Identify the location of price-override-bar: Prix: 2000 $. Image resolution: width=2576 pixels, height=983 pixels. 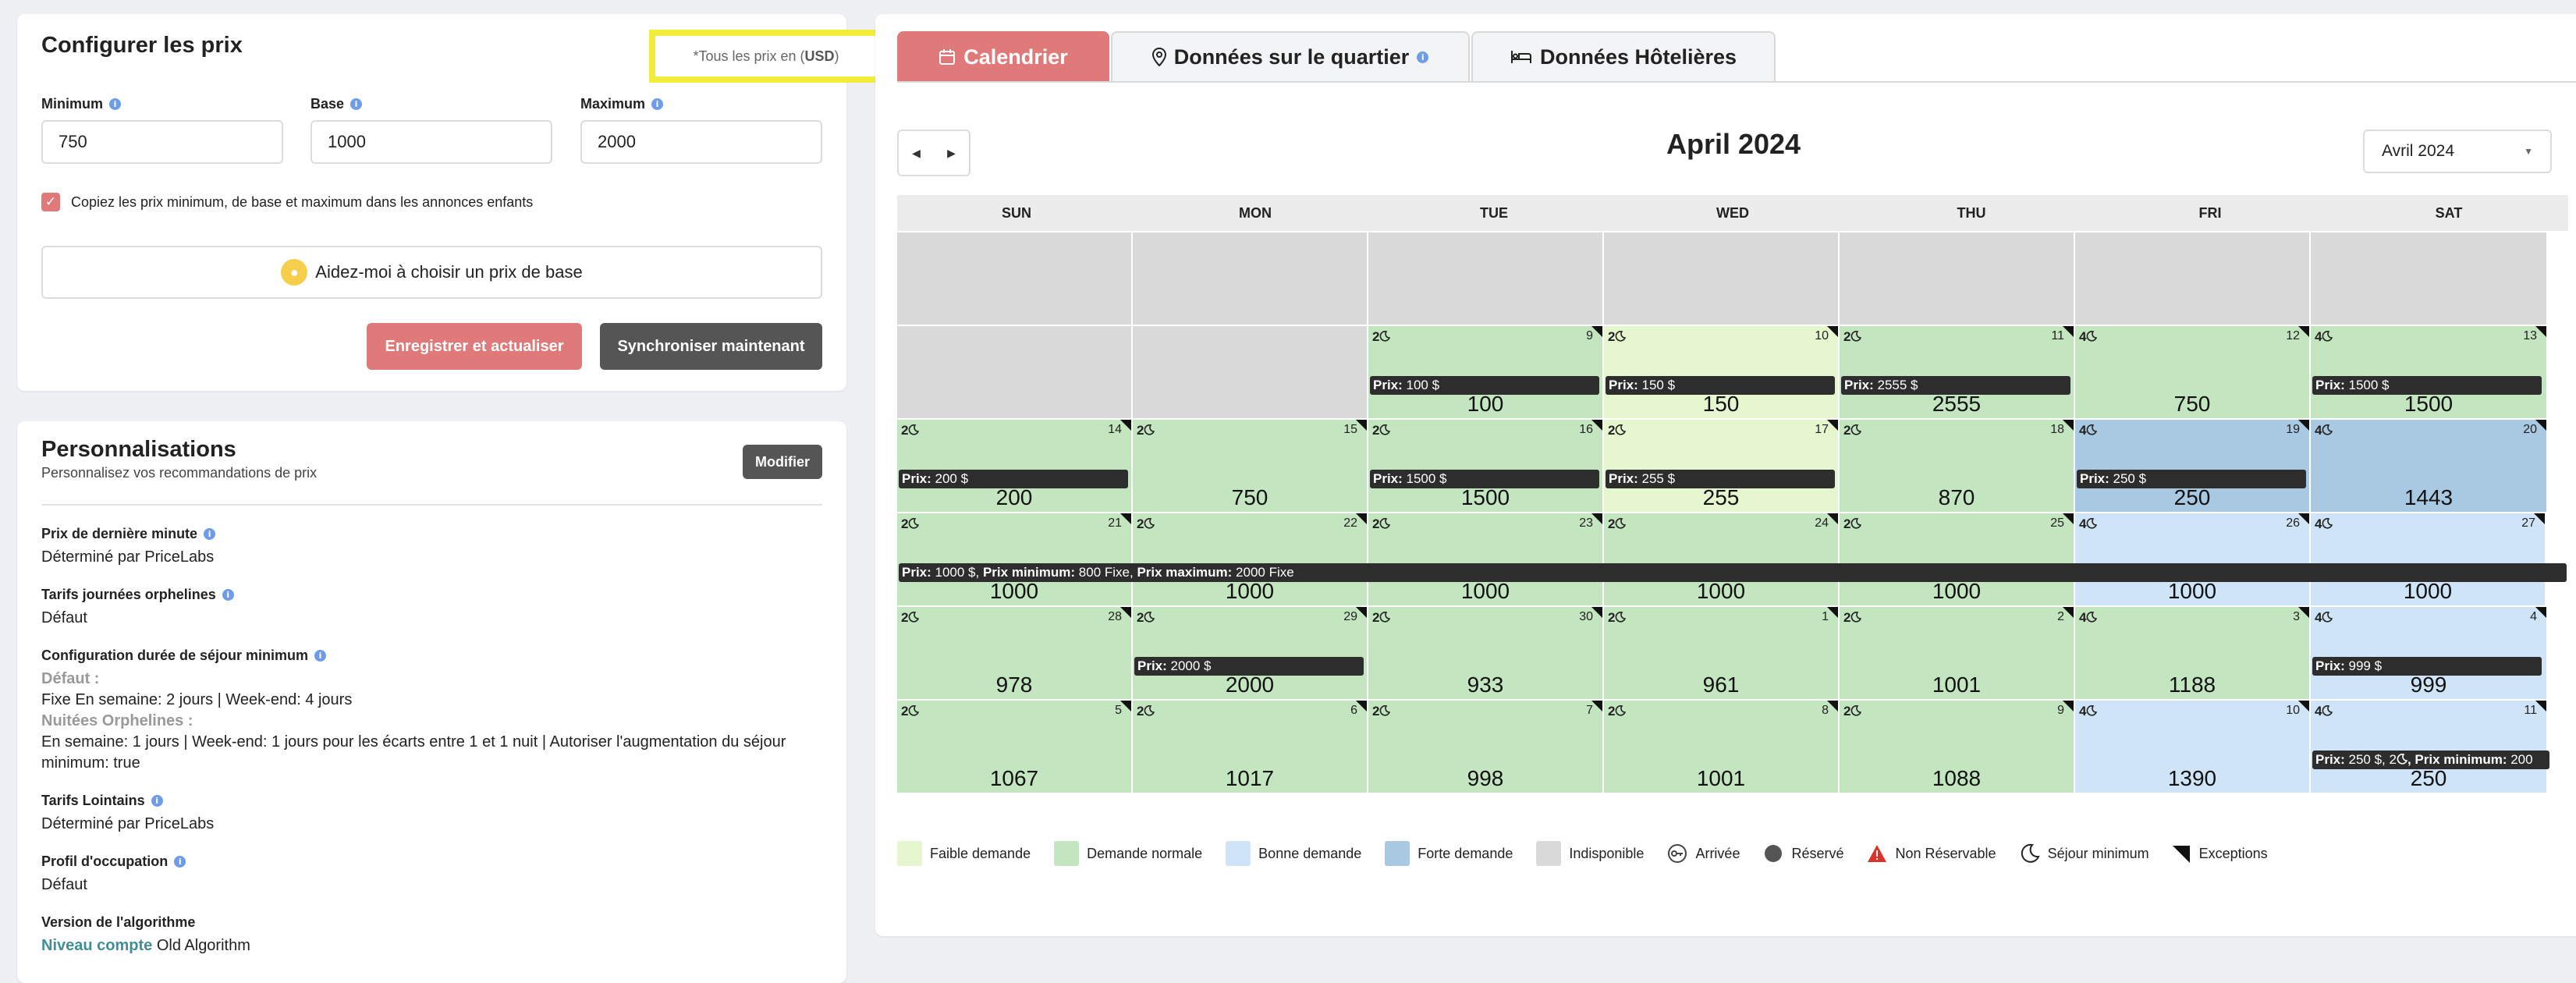
(1249, 666).